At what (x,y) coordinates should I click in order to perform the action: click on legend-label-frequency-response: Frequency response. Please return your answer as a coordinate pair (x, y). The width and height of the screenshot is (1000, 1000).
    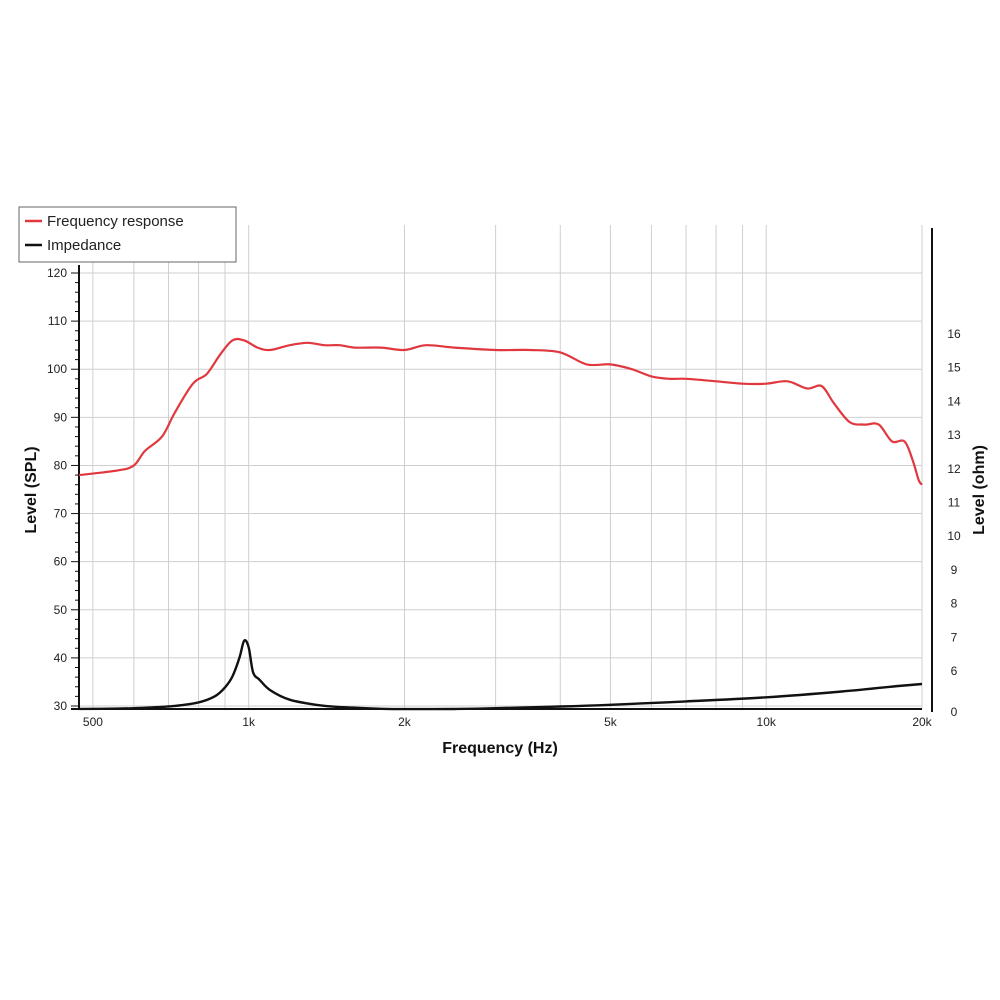
    Looking at the image, I should click on (115, 221).